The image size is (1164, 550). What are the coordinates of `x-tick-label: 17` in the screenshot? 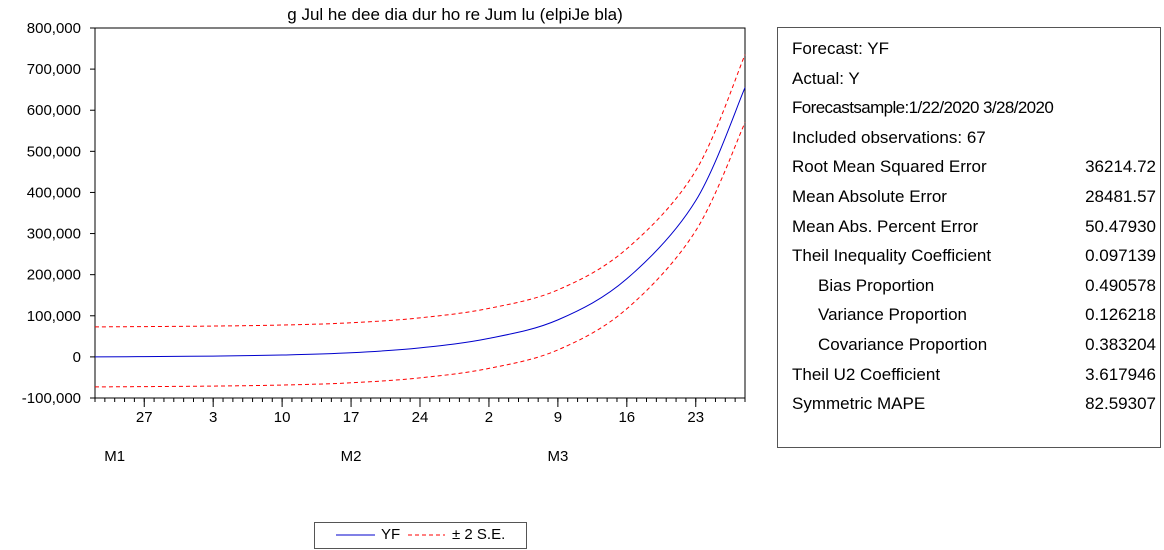 It's located at (351, 417).